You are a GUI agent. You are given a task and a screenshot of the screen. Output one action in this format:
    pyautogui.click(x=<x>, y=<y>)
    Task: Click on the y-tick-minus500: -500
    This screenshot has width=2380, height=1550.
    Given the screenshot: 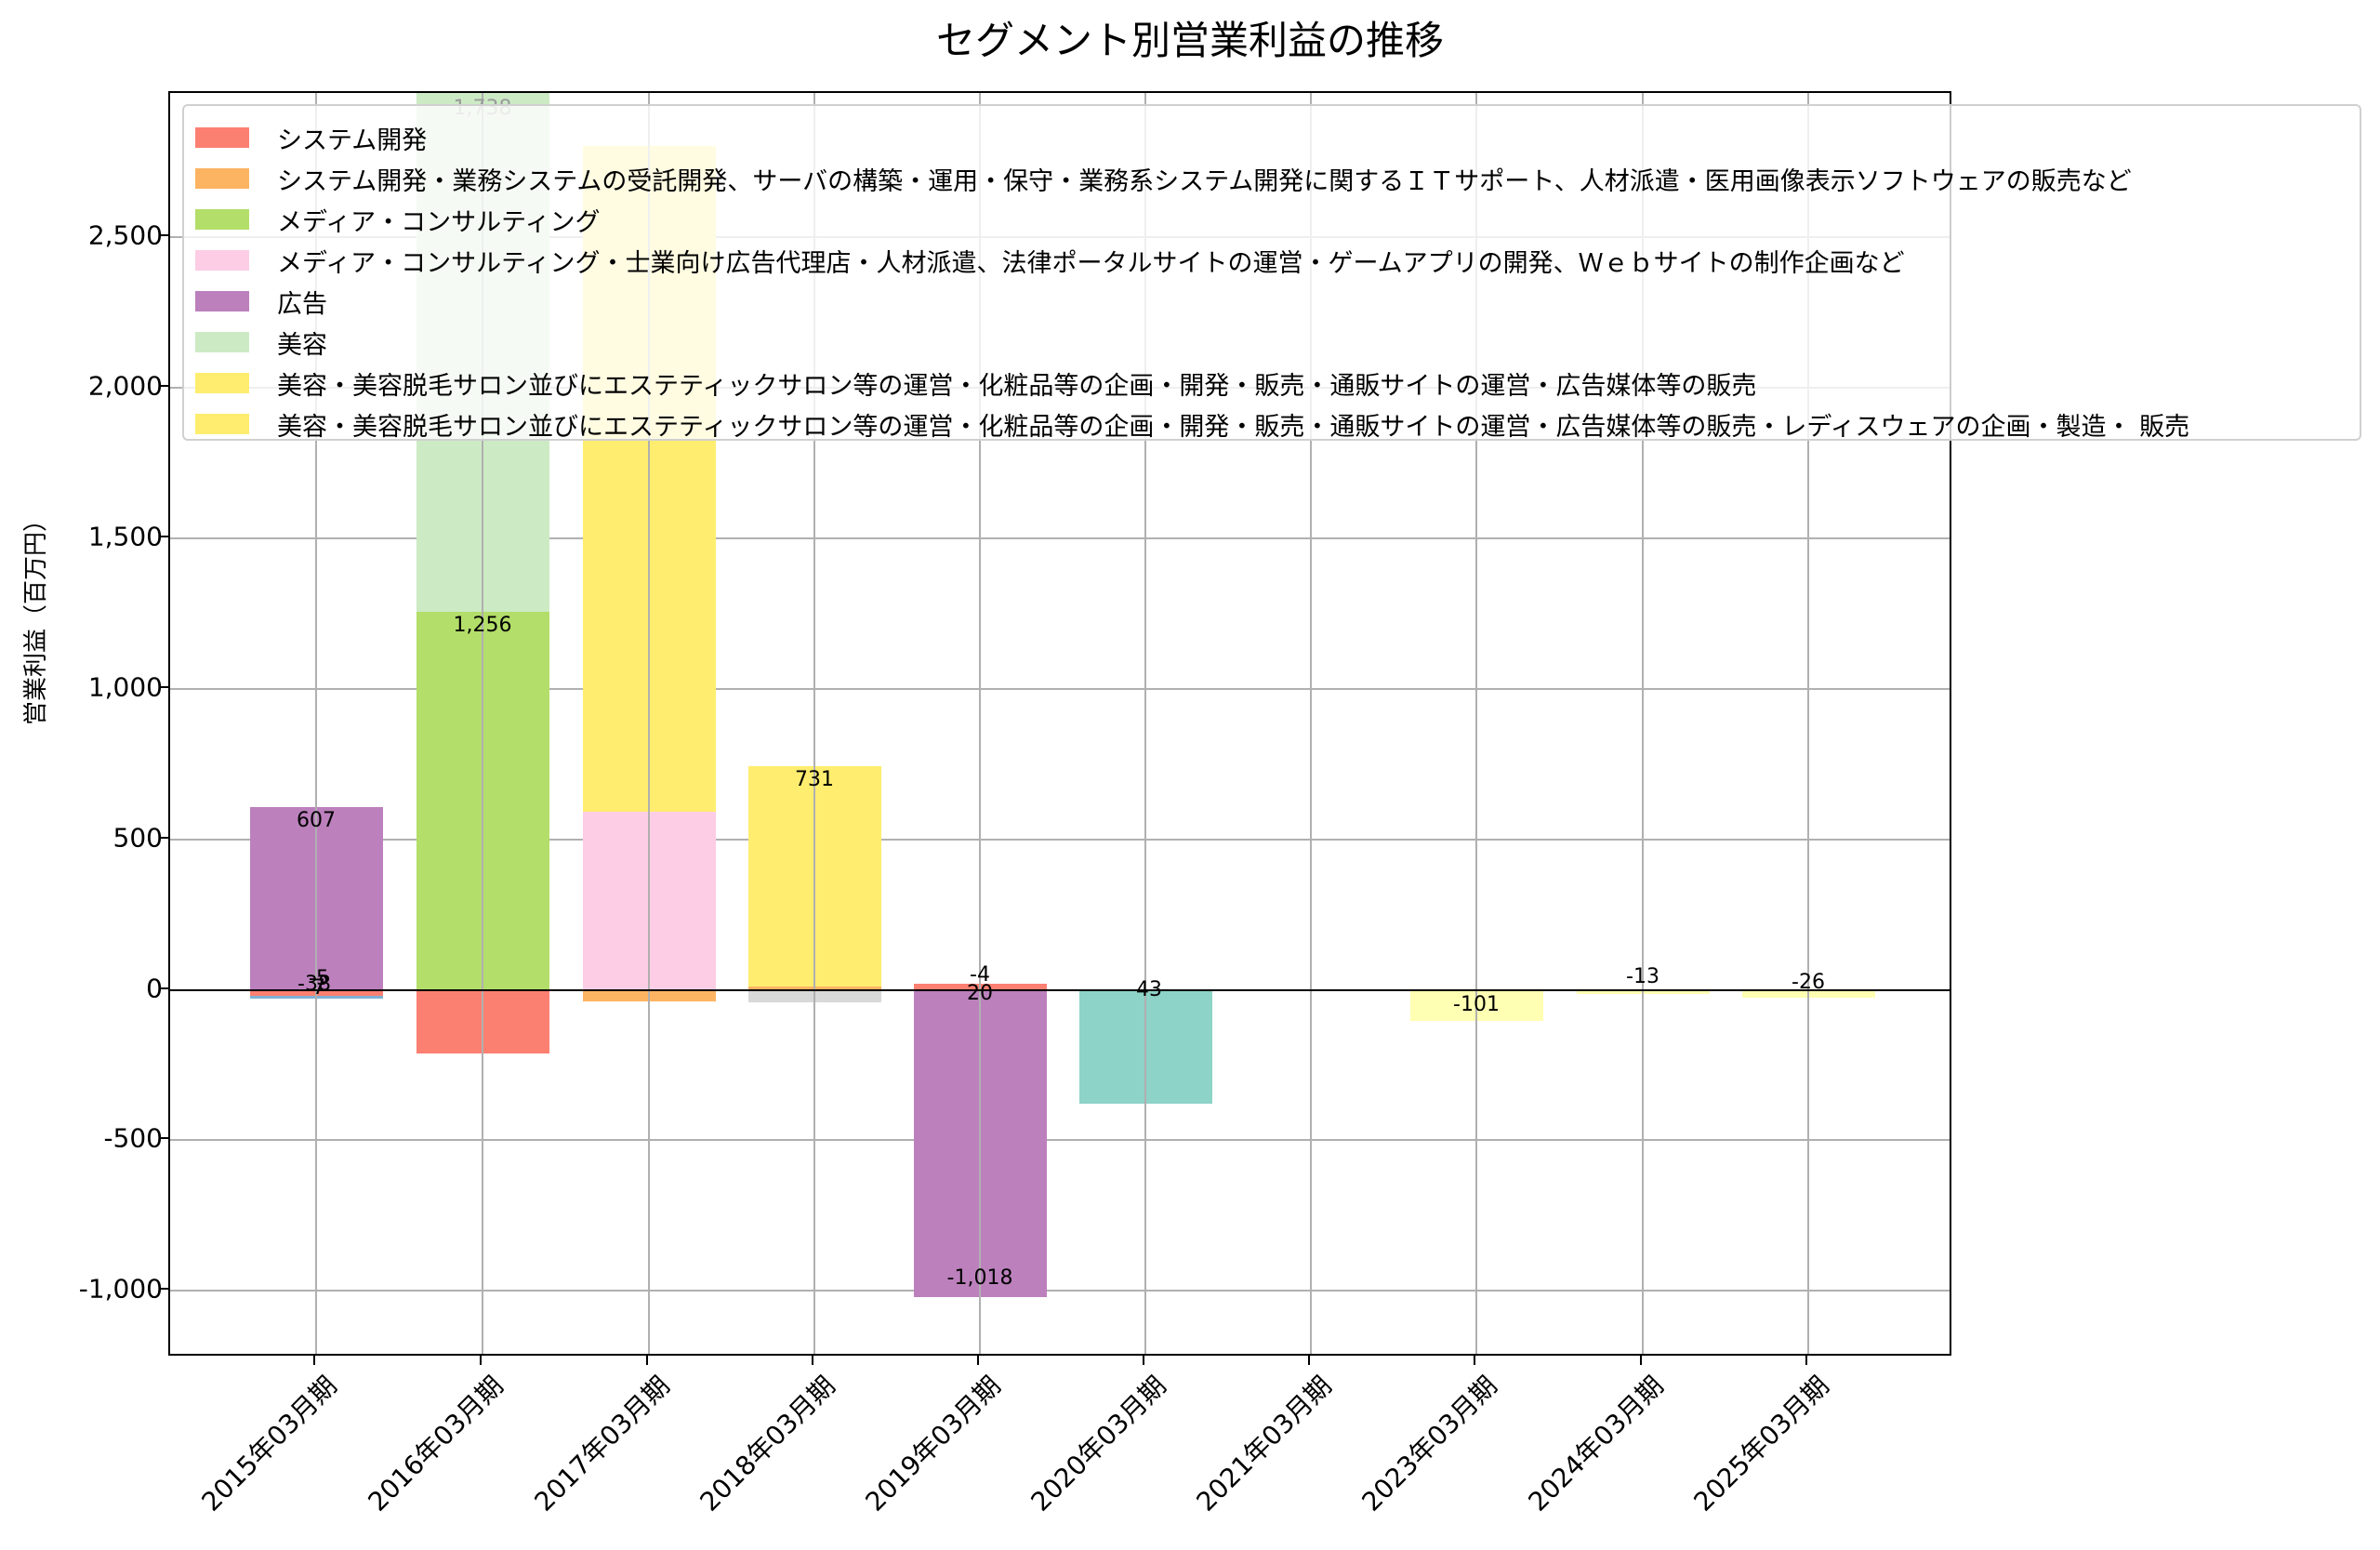 What is the action you would take?
    pyautogui.click(x=133, y=1138)
    